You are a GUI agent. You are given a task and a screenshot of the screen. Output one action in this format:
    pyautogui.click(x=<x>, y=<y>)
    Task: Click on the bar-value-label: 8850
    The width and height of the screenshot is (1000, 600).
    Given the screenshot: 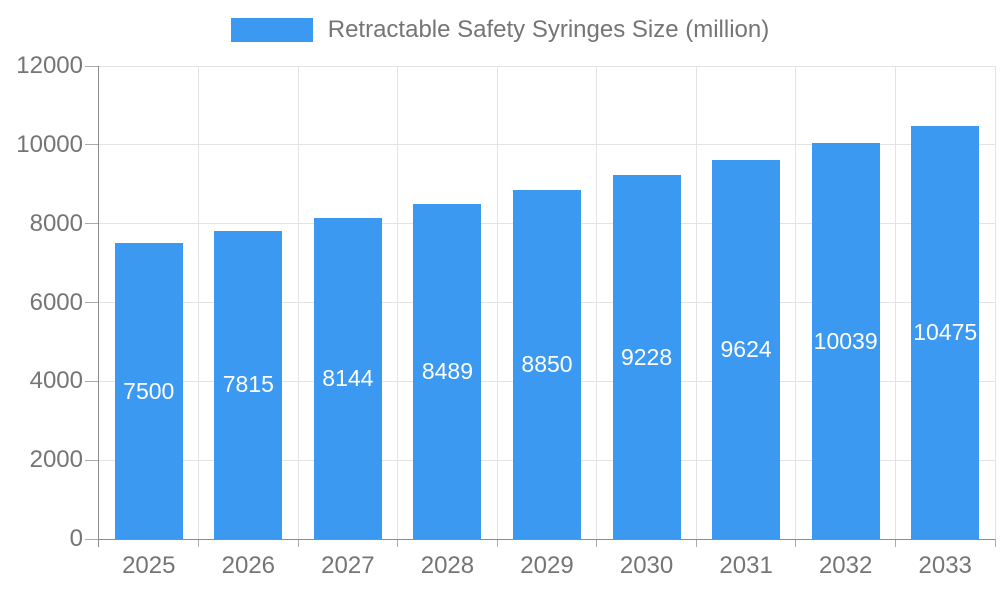 What is the action you would take?
    pyautogui.click(x=547, y=364)
    